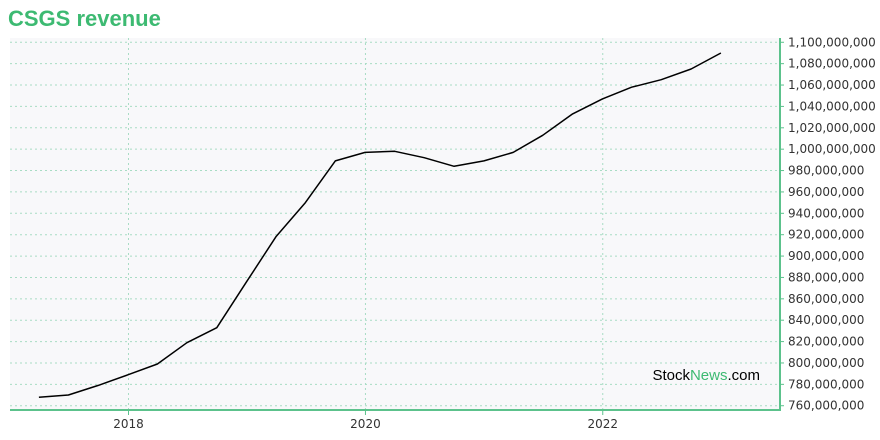 The image size is (880, 440). I want to click on y-tick-label: 1,060,000,000, so click(832, 85).